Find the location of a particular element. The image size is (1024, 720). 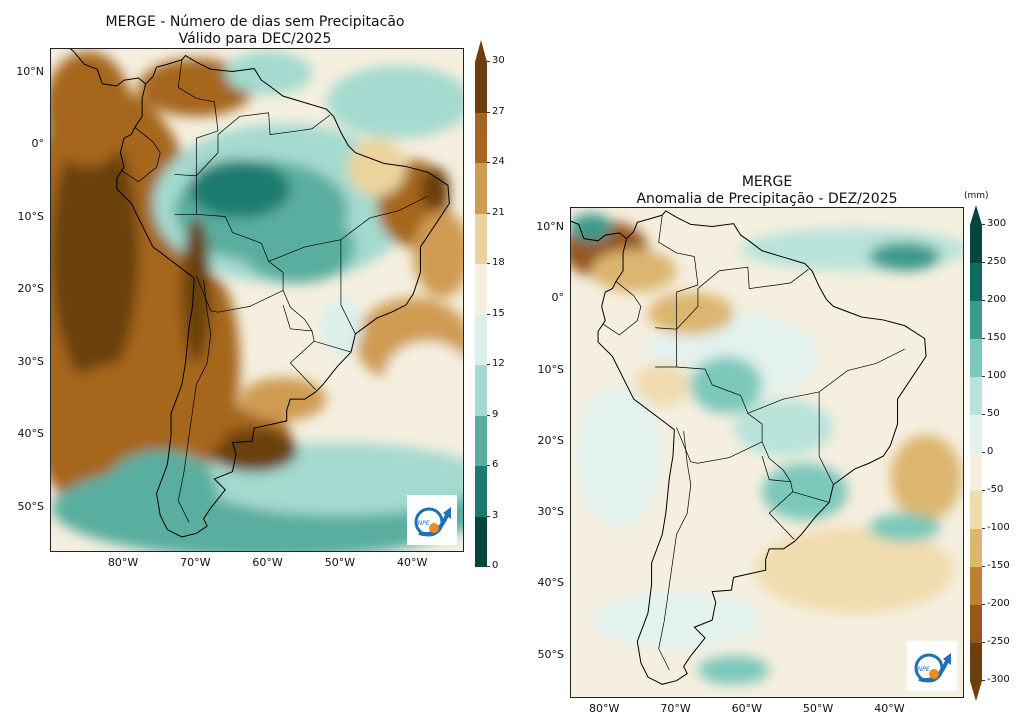

colorbar-extend-arrow-max is located at coordinates (976, 215).